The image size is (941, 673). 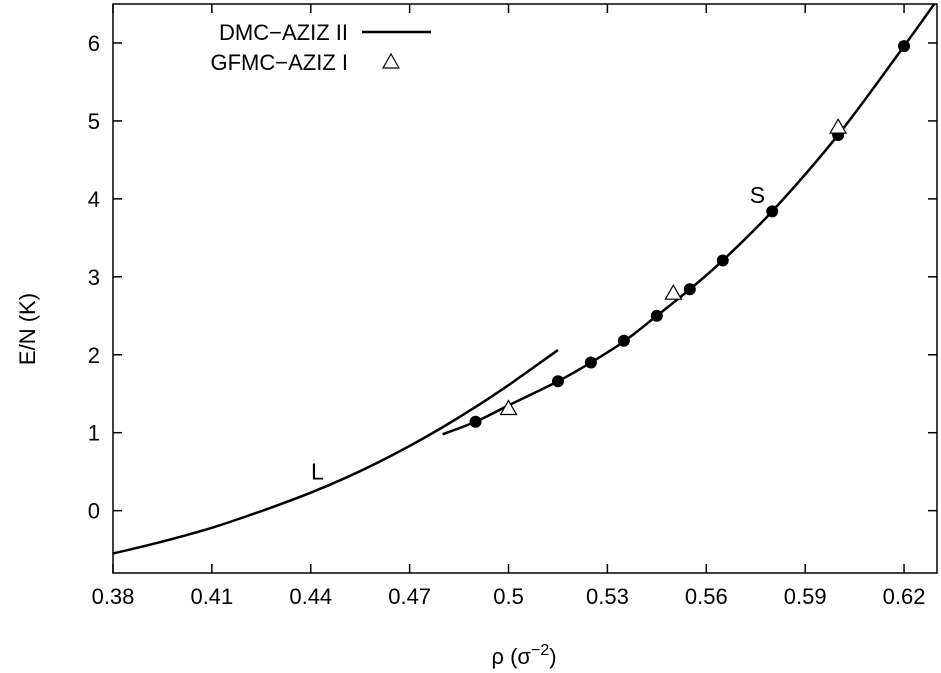 I want to click on x-tick-label: 0.62, so click(x=904, y=596).